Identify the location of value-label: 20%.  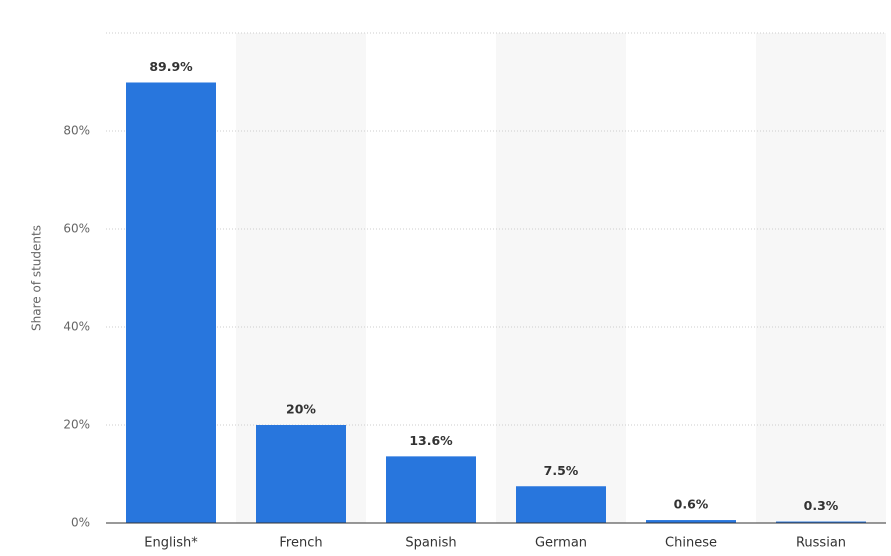
(301, 409).